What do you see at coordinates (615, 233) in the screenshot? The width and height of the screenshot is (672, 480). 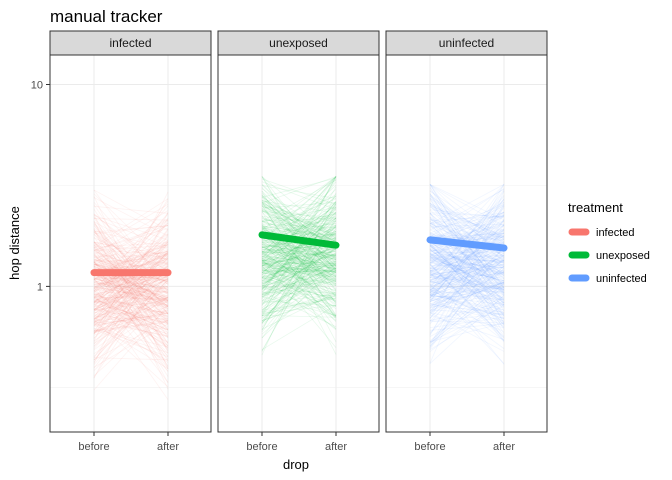 I see `legend-label: infected` at bounding box center [615, 233].